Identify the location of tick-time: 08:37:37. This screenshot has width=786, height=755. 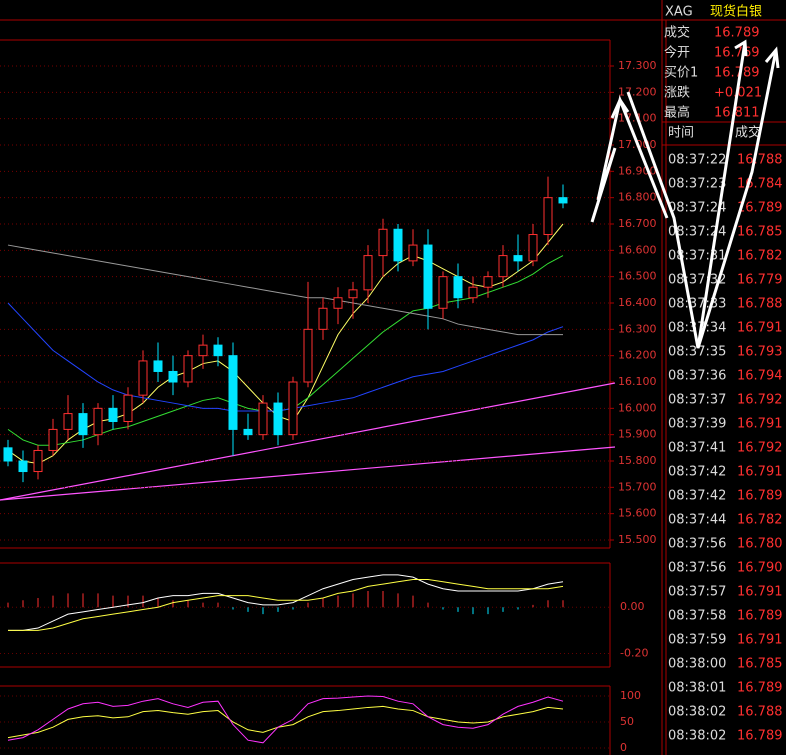
(697, 400).